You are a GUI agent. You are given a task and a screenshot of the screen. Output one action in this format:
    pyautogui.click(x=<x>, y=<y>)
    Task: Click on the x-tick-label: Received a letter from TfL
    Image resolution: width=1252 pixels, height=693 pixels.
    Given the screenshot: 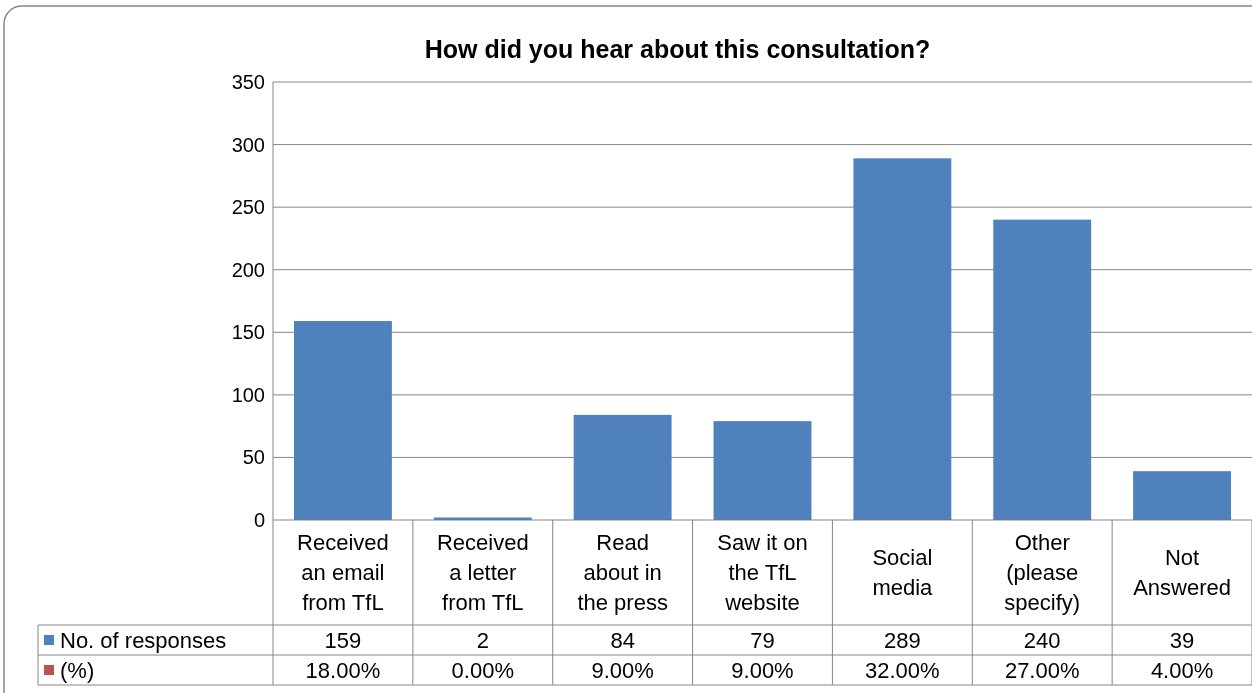 What is the action you would take?
    pyautogui.click(x=482, y=573)
    